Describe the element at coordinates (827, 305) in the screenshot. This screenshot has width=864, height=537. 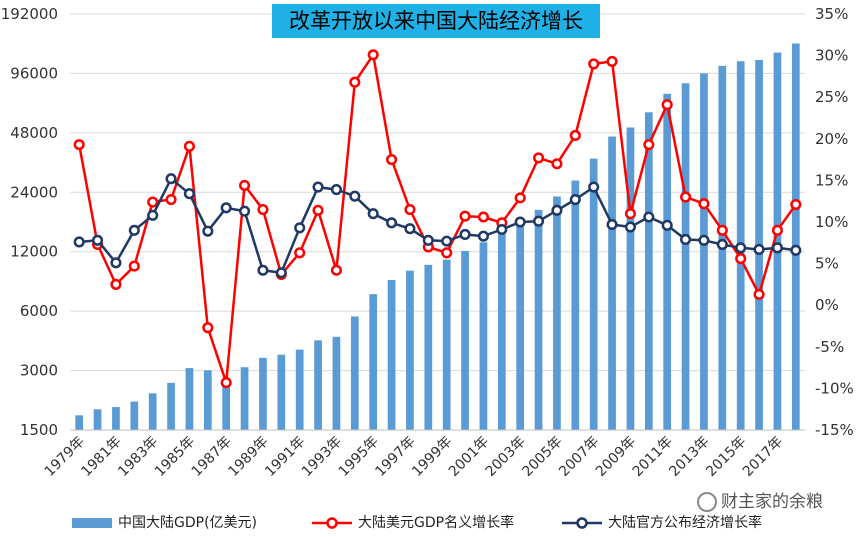
I see `y-right-tick-label: 0%` at that location.